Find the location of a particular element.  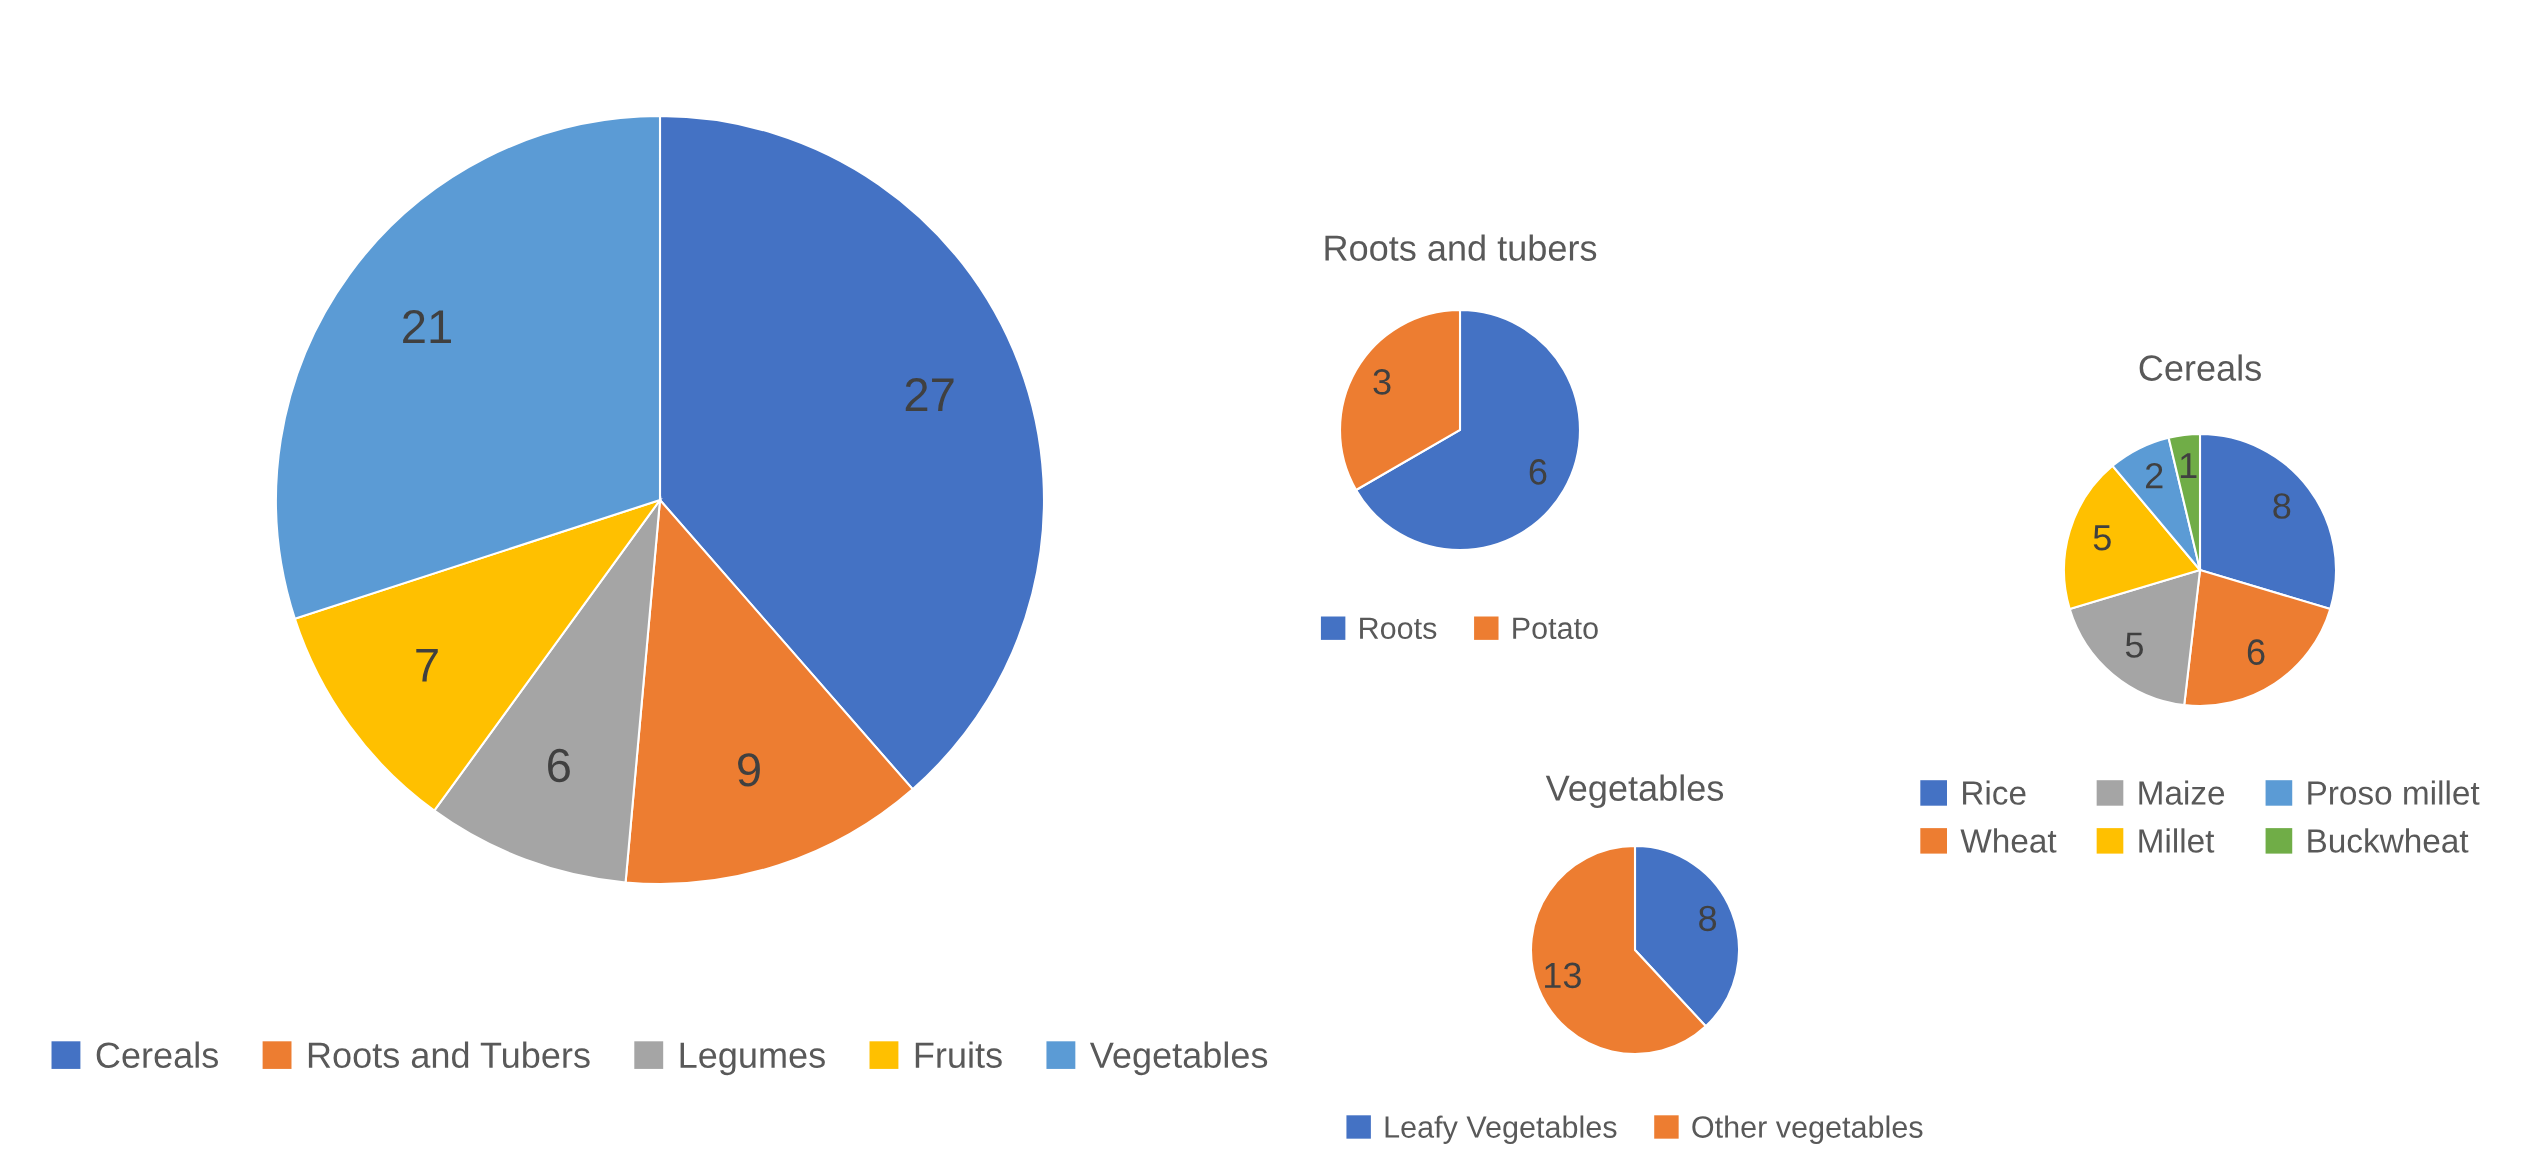

legend-label: Legumes is located at coordinates (752, 1059).